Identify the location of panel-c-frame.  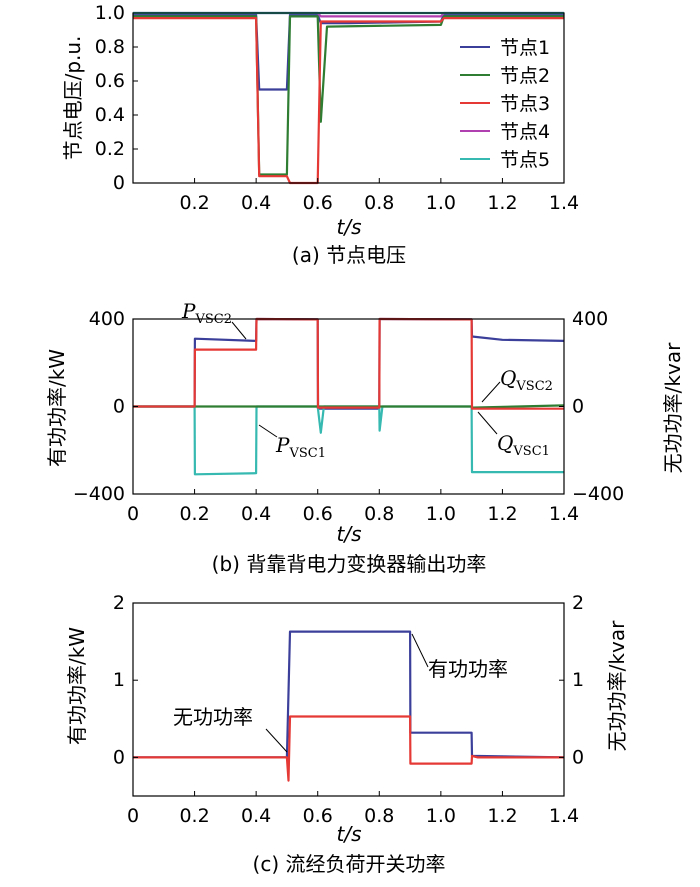
(348, 699).